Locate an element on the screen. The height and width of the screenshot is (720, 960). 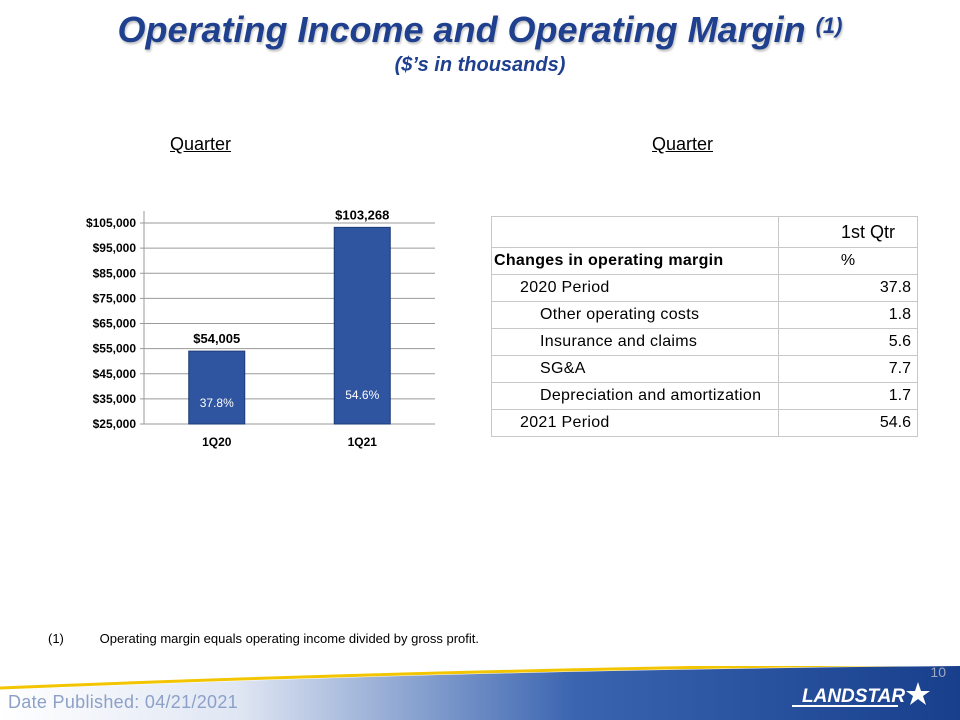
row-value: 54.6 is located at coordinates (848, 423).